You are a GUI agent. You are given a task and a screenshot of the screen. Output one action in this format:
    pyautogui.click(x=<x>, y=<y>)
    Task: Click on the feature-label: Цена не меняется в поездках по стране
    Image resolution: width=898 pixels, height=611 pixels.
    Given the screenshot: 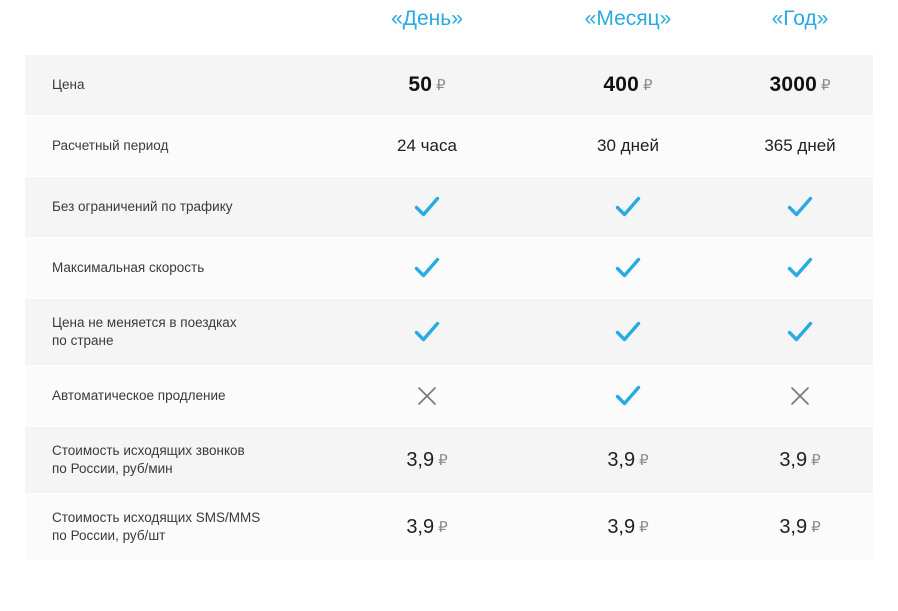 What is the action you would take?
    pyautogui.click(x=175, y=332)
    